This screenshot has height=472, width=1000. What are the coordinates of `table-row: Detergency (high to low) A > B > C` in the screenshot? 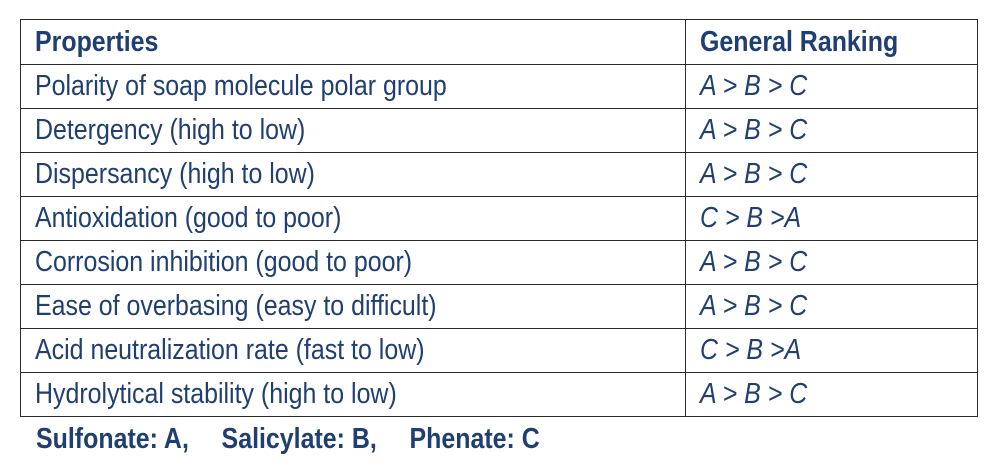 It's located at (499, 130).